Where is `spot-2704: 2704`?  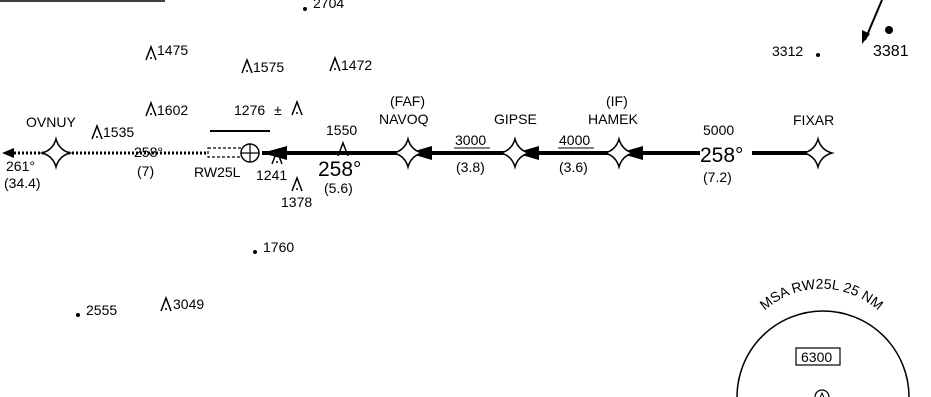 spot-2704: 2704 is located at coordinates (328, 5).